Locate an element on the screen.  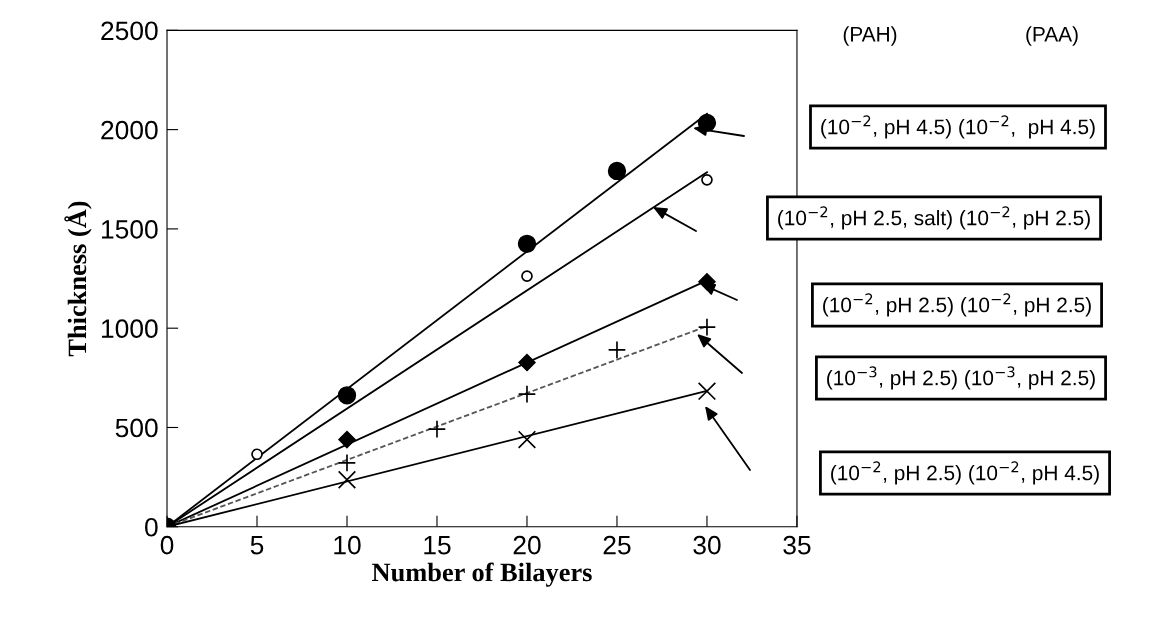
text: (10$^{−2}$, pH 4.5) (10$^{−2}$, pH 4.5) is located at coordinates (958, 127).